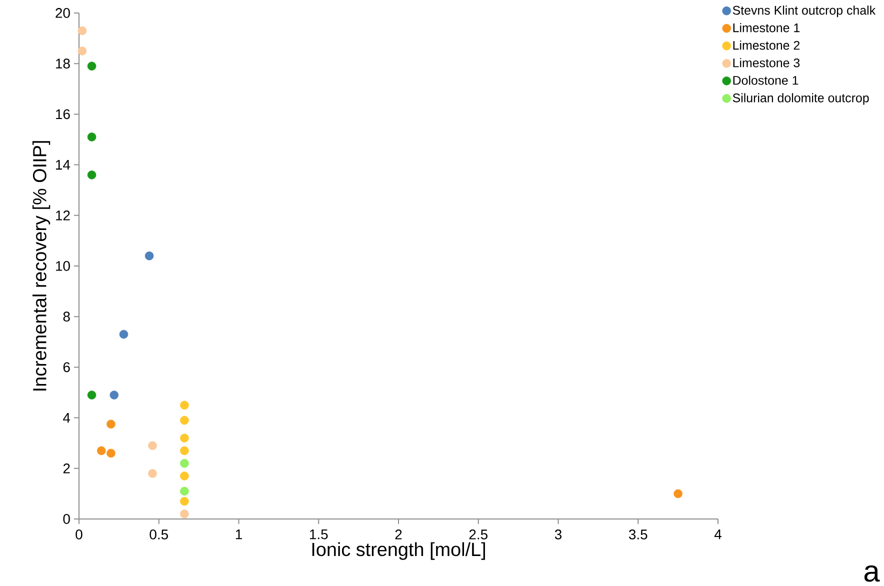 This screenshot has width=884, height=586. I want to click on y-tick-label: 20, so click(63, 13).